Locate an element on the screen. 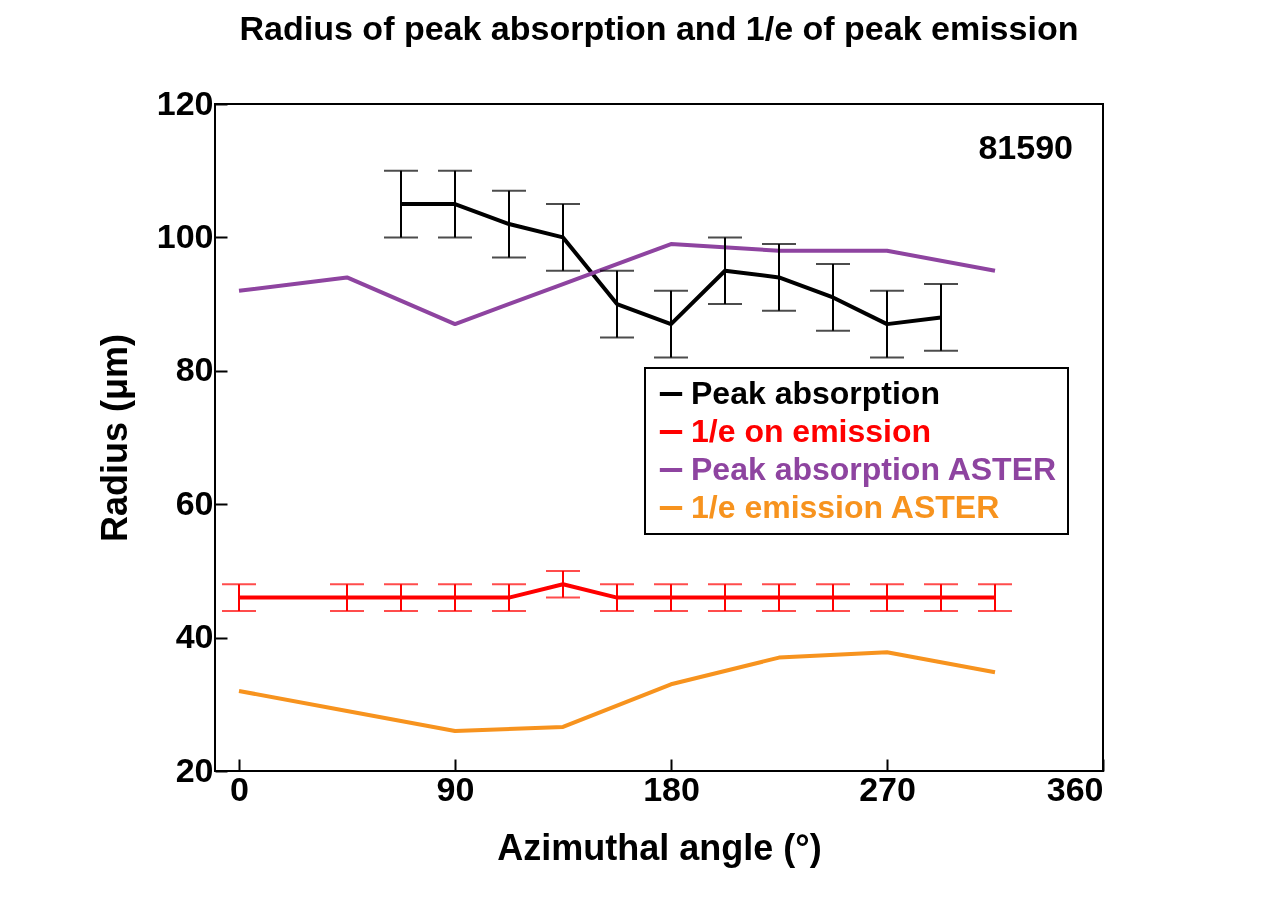 The image size is (1269, 921). x-tick-label: 0 is located at coordinates (239, 788).